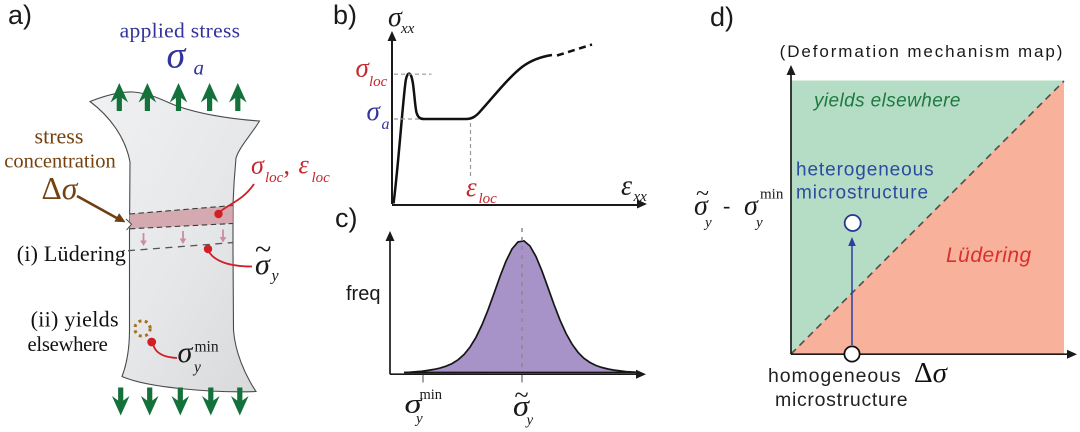  I want to click on svg-text: b), so click(345, 15).